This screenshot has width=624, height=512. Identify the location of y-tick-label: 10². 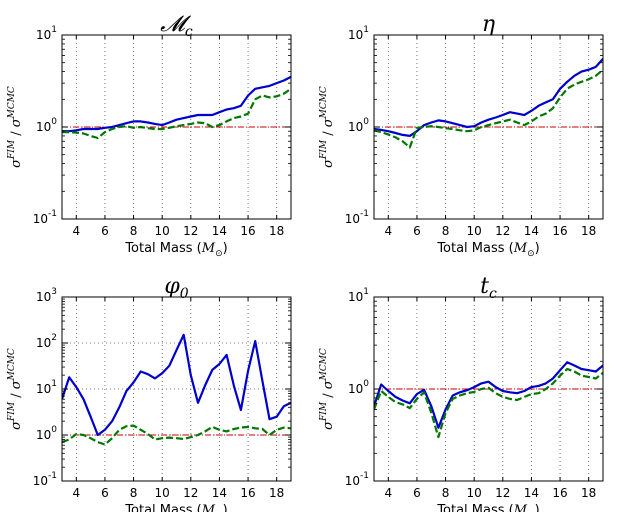
(46, 341).